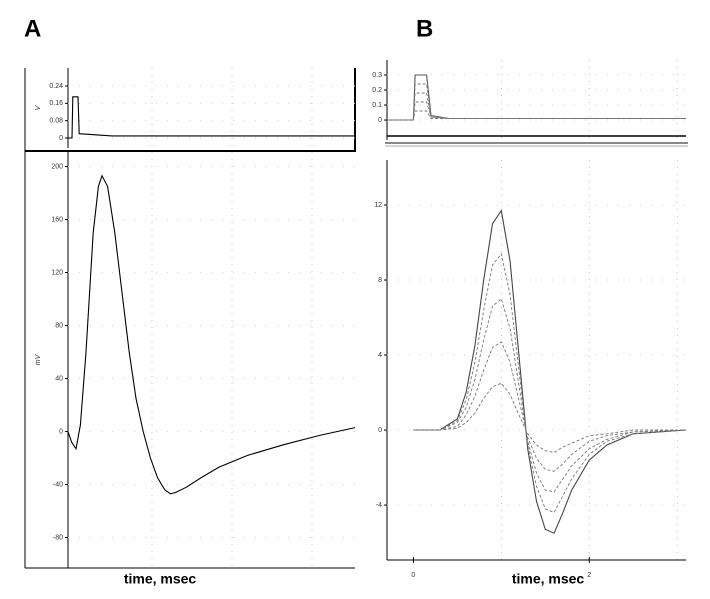 This screenshot has height=599, width=710. What do you see at coordinates (413, 575) in the screenshot?
I see `x-tick-label: 0` at bounding box center [413, 575].